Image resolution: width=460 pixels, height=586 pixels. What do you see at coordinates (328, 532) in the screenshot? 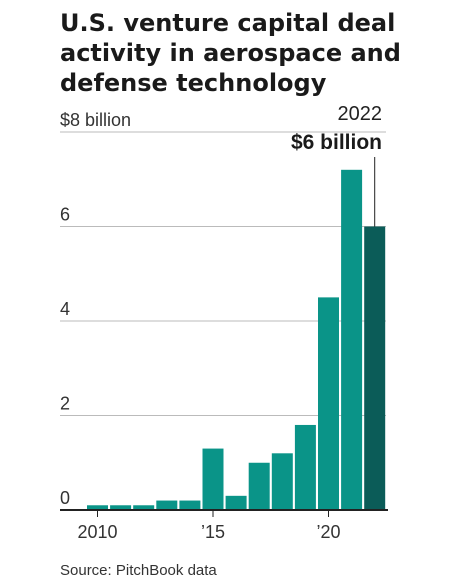
I see `x-tick-label: ’20` at bounding box center [328, 532].